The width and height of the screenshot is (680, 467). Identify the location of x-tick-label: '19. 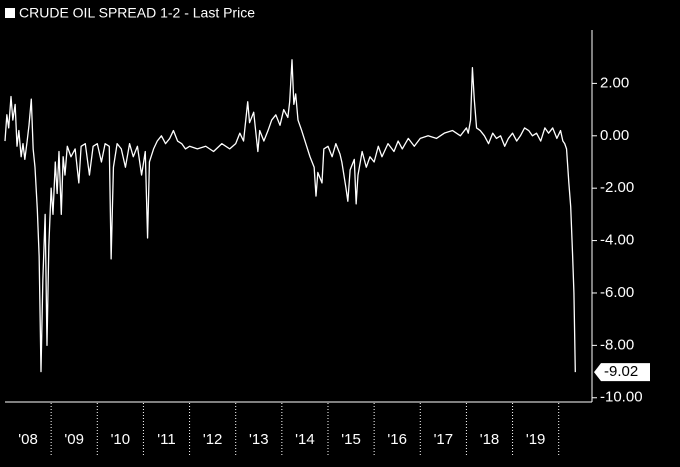
(536, 439).